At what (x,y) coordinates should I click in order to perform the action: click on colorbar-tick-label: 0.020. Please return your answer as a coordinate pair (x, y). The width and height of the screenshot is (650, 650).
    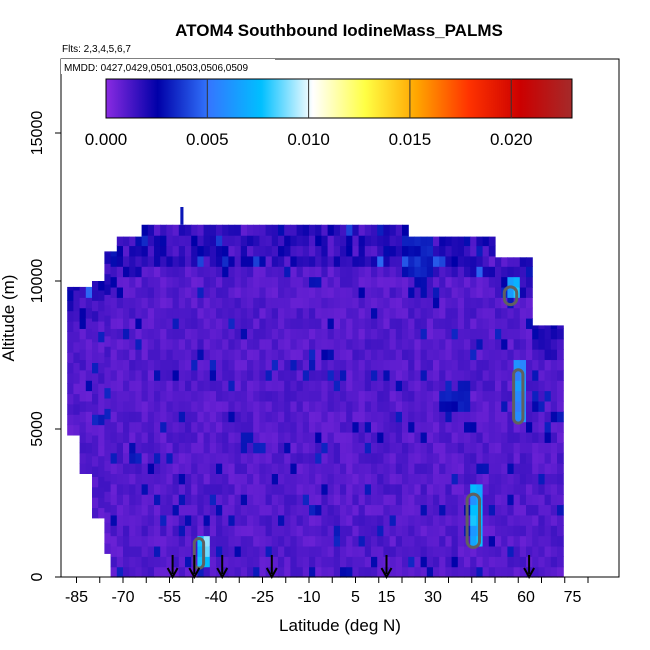
    Looking at the image, I should click on (511, 139).